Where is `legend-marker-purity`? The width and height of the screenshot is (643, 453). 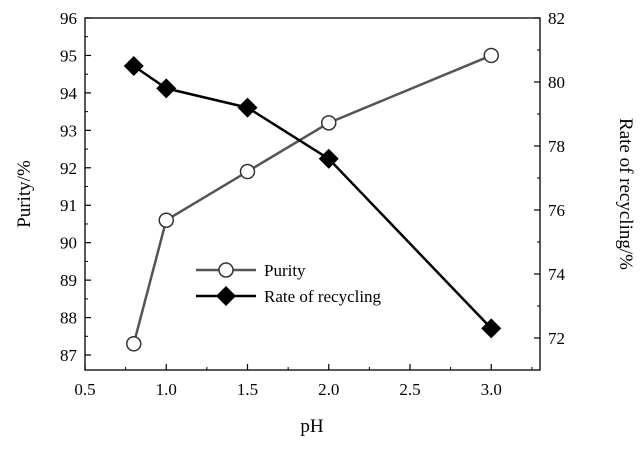 legend-marker-purity is located at coordinates (226, 270).